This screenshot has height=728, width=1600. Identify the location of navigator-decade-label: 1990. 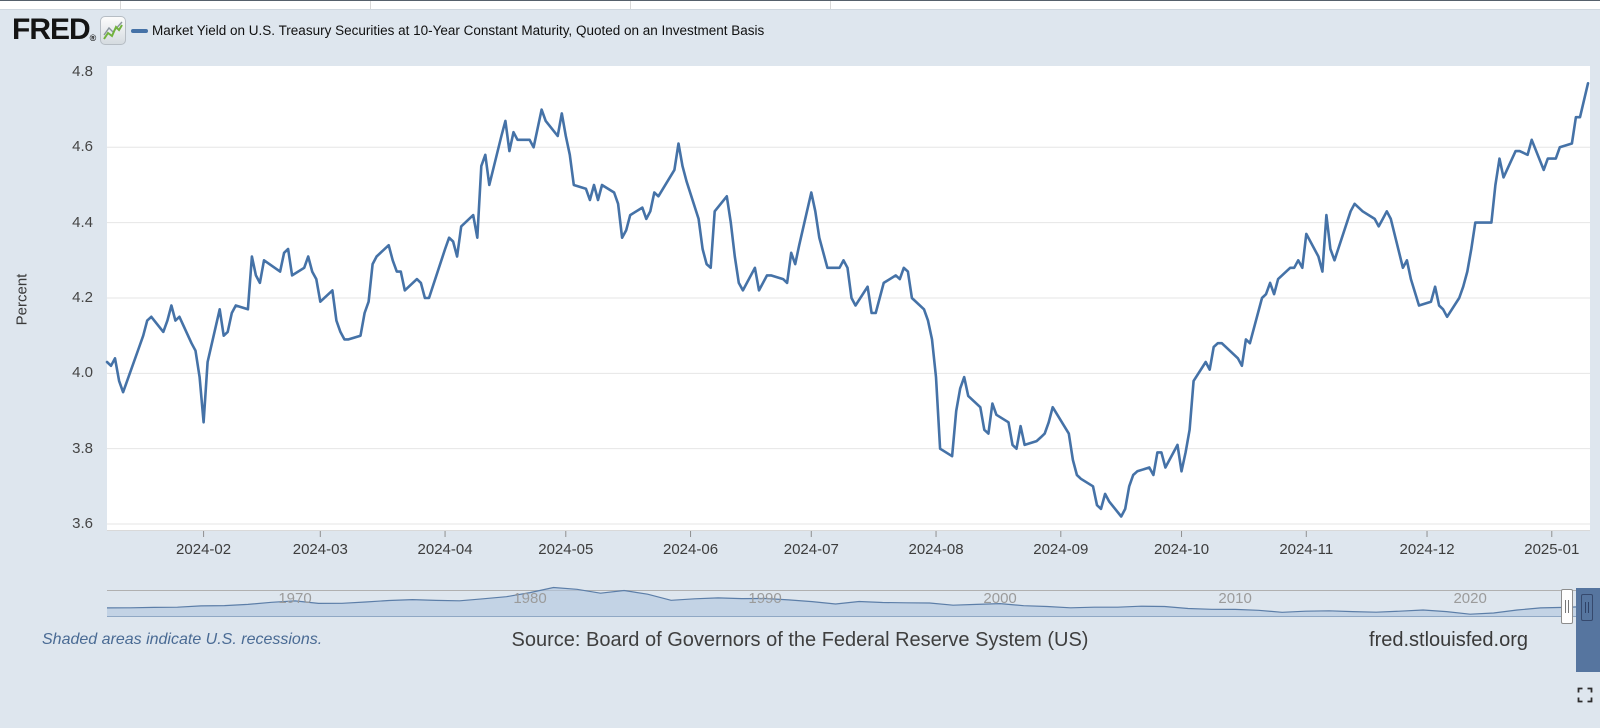
(765, 598).